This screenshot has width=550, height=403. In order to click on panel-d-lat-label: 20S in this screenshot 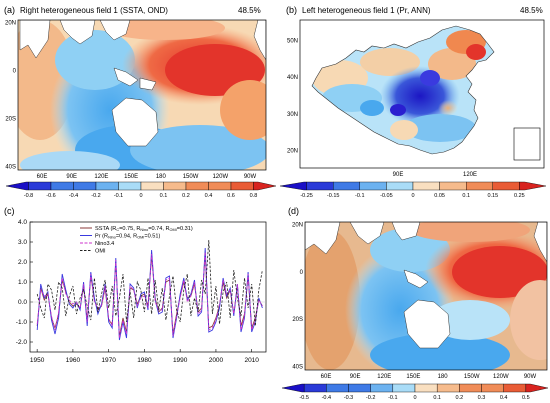, I will do `click(297, 320)`.